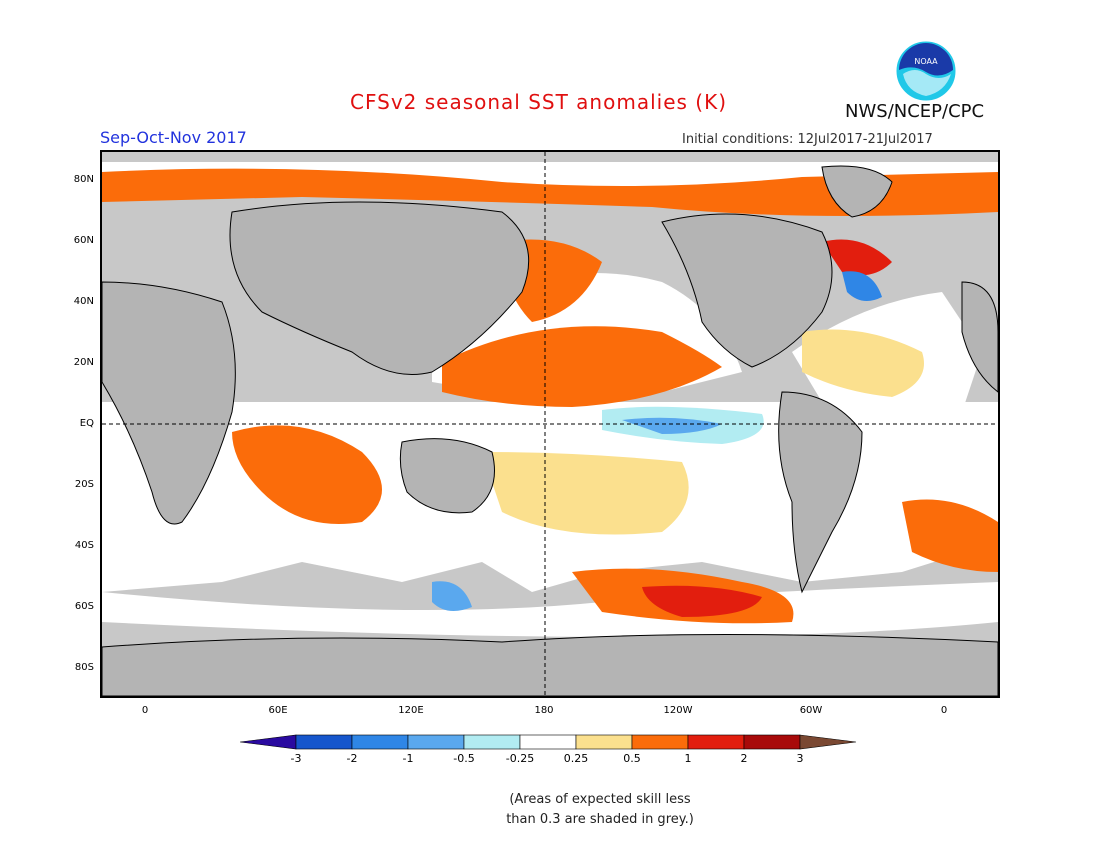 The width and height of the screenshot is (1100, 850). Describe the element at coordinates (857, 191) in the screenshot. I see `land-greenland` at that location.